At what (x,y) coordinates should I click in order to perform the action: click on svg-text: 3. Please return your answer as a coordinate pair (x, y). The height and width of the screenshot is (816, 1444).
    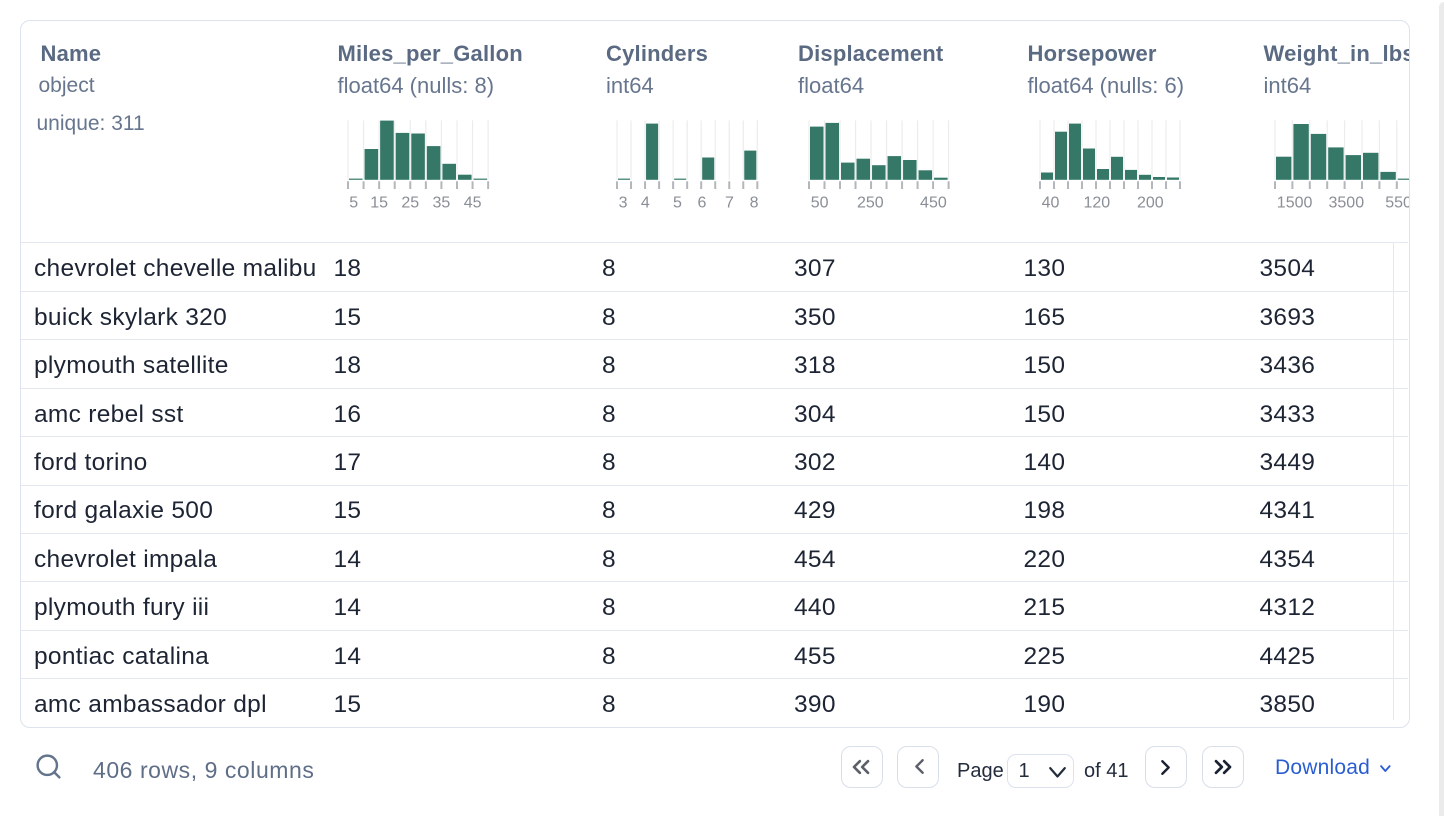
    Looking at the image, I should click on (622, 203).